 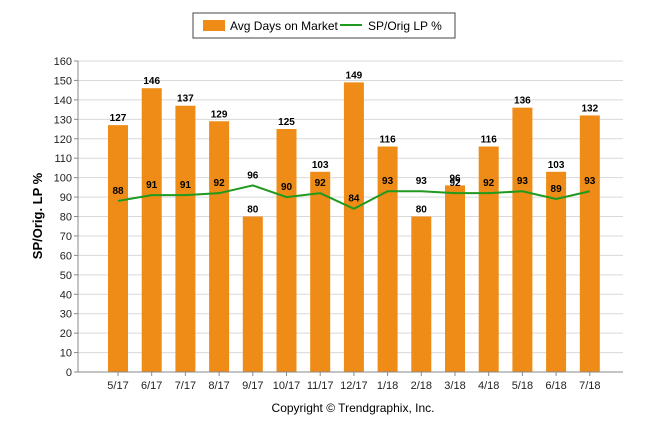 I want to click on x-tick-label: 9/17, so click(x=252, y=386).